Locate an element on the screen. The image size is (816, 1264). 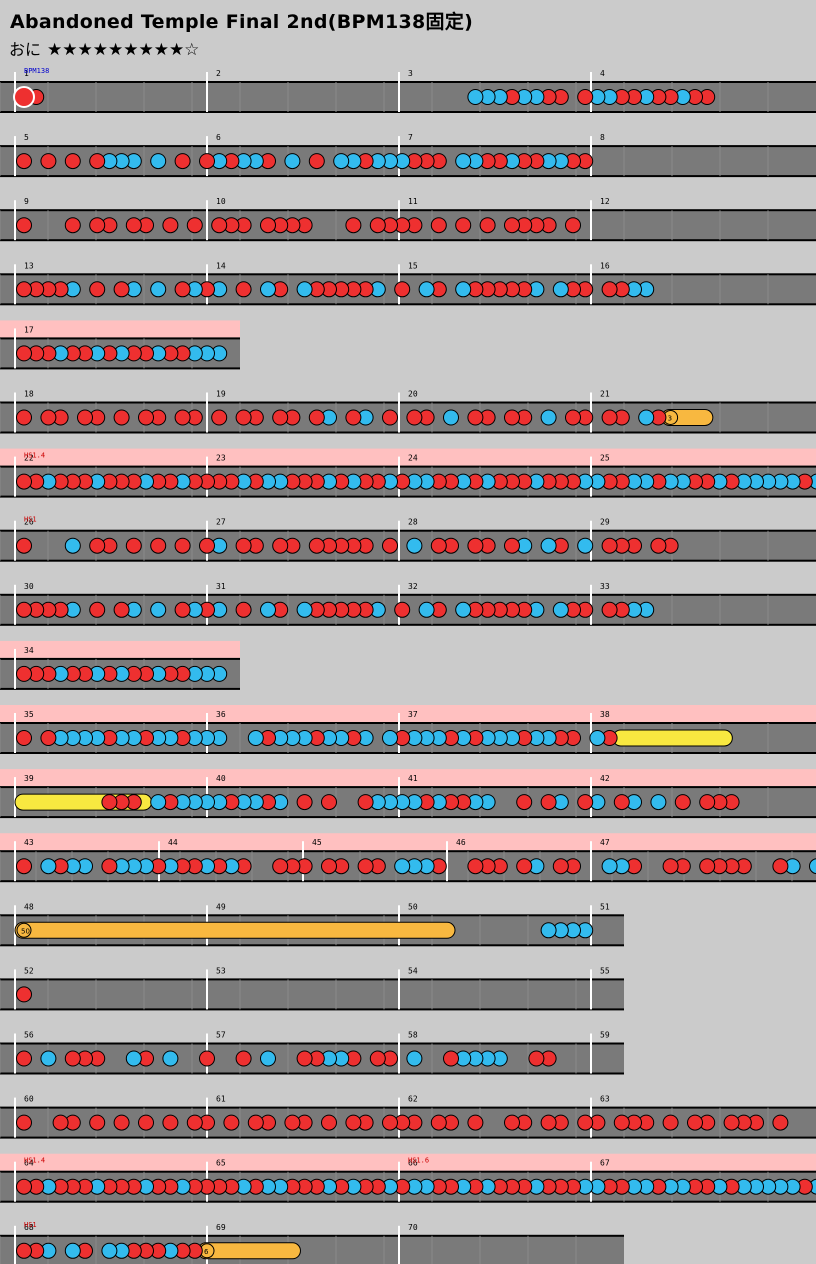
measure-number: 33 is located at coordinates (605, 586).